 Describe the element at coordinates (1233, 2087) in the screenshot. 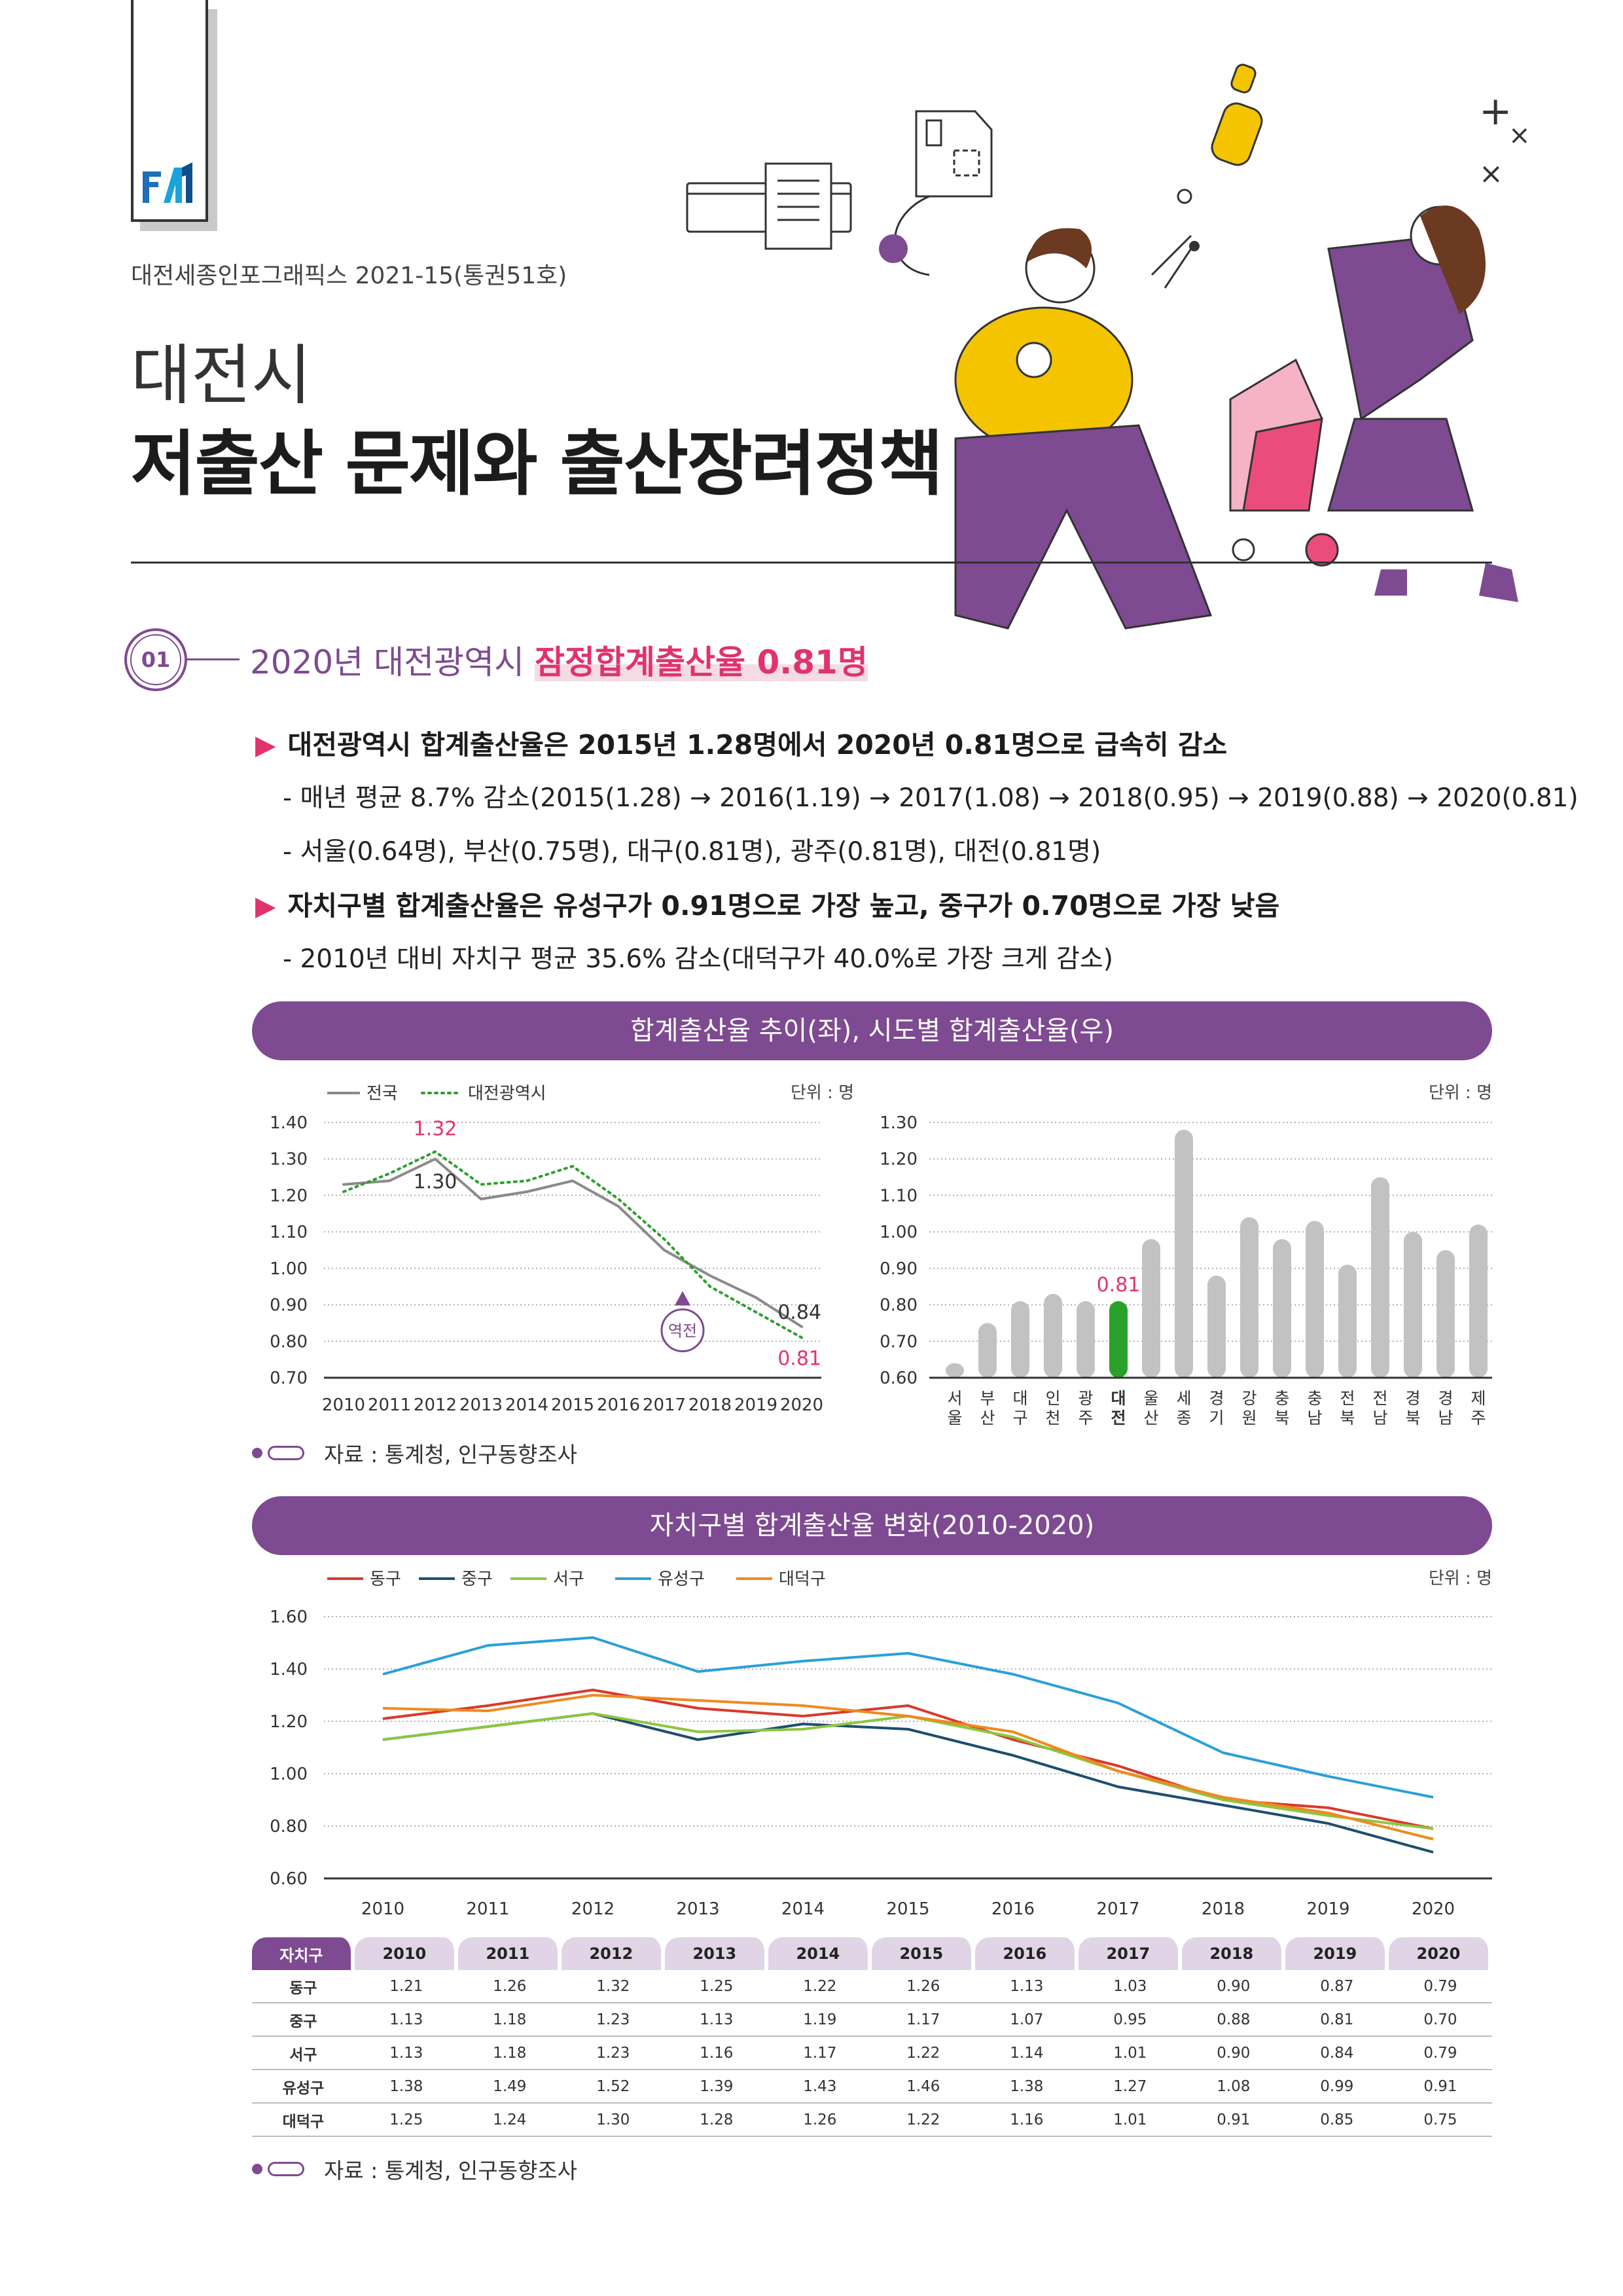

I see `table-cell: 1.08` at that location.